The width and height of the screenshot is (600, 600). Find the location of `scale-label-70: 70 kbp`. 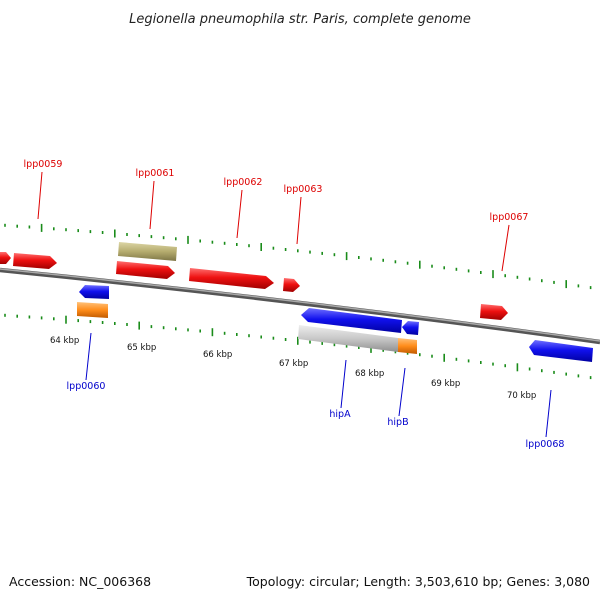

scale-label-70: 70 kbp is located at coordinates (521, 396).